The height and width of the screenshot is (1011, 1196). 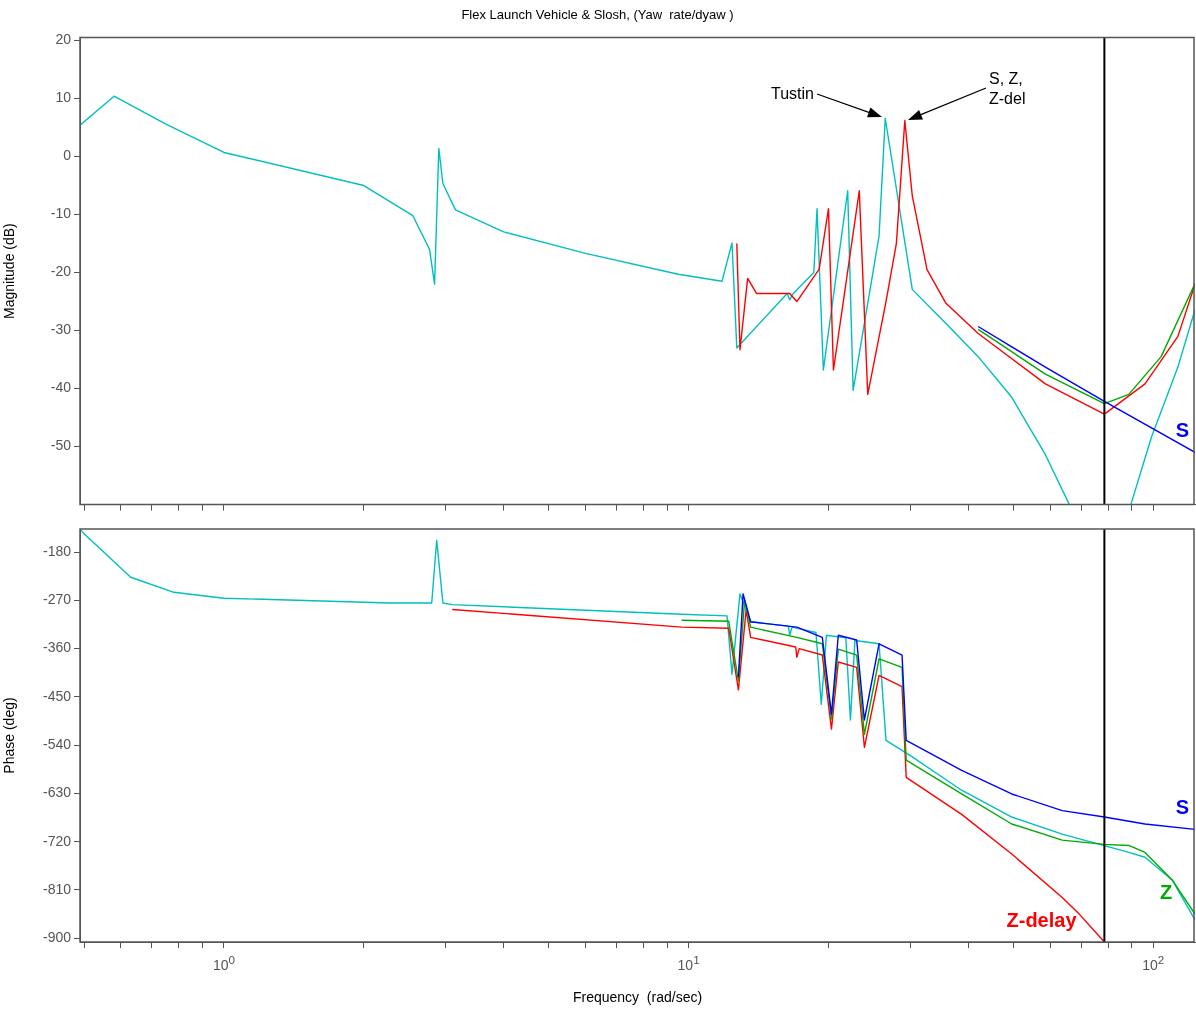 What do you see at coordinates (223, 962) in the screenshot?
I see `x-tick-label: 10$^{0}$` at bounding box center [223, 962].